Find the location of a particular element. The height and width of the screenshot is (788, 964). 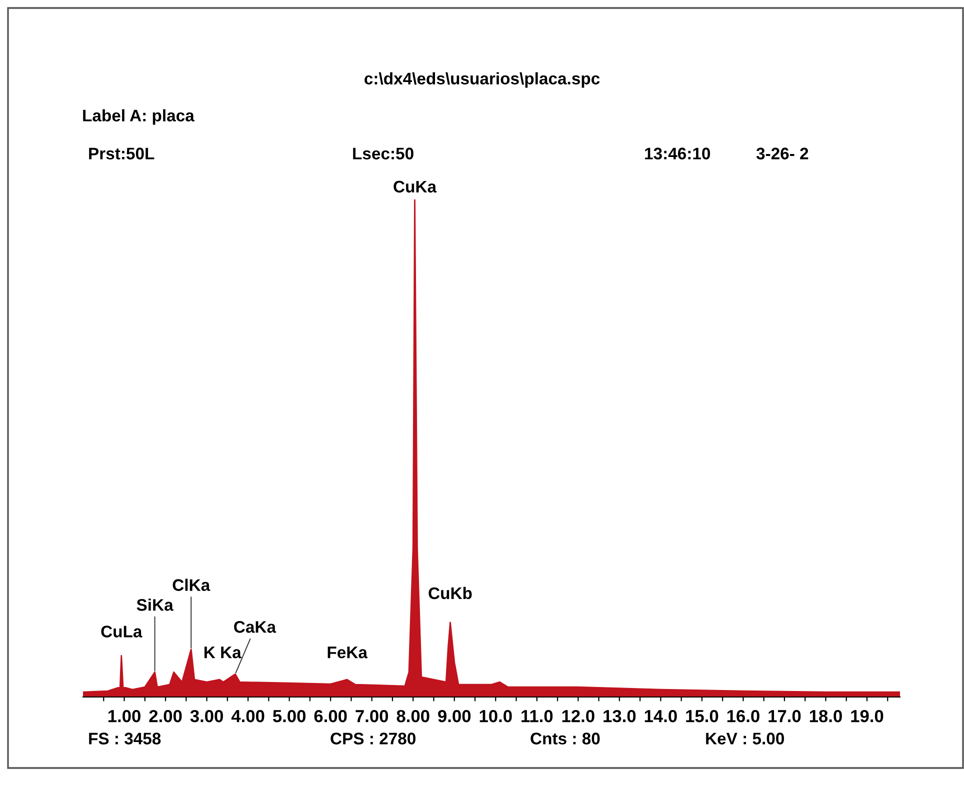

x-tick-label: 9.00 is located at coordinates (454, 716).